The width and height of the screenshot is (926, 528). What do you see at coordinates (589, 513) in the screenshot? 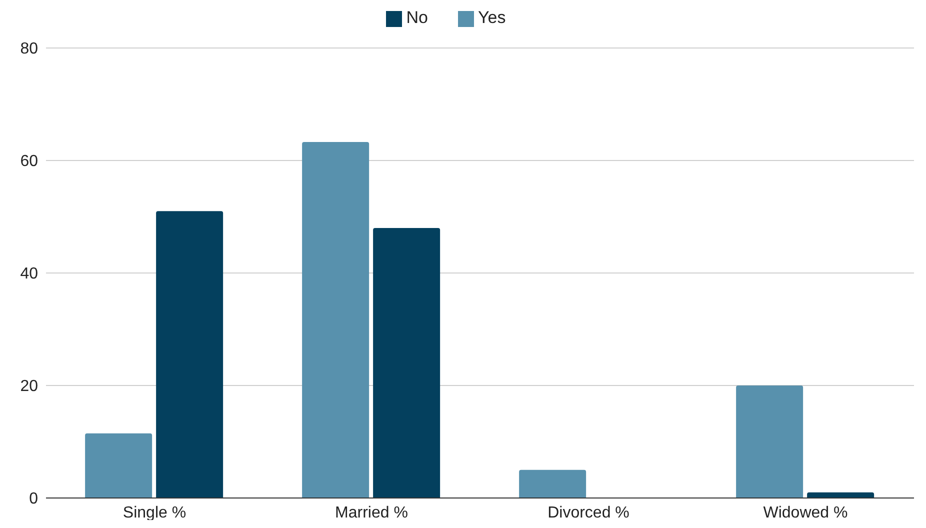
I see `x-tick-label: Divorced %` at bounding box center [589, 513].